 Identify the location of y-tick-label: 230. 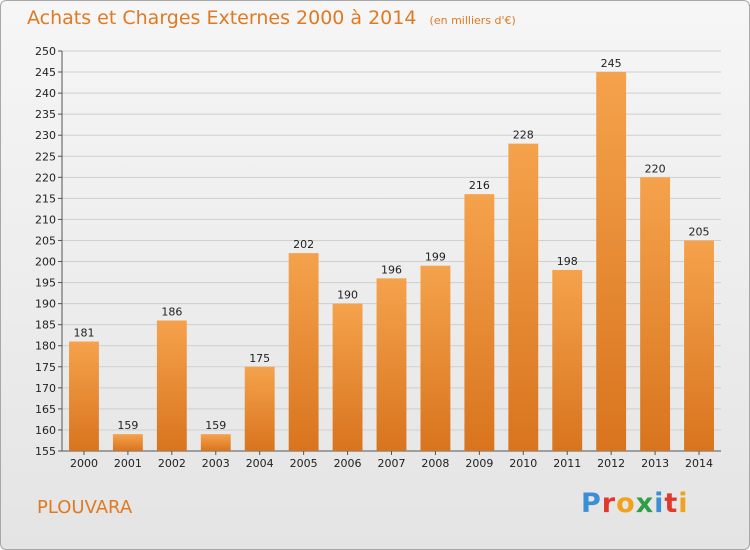
(45, 135).